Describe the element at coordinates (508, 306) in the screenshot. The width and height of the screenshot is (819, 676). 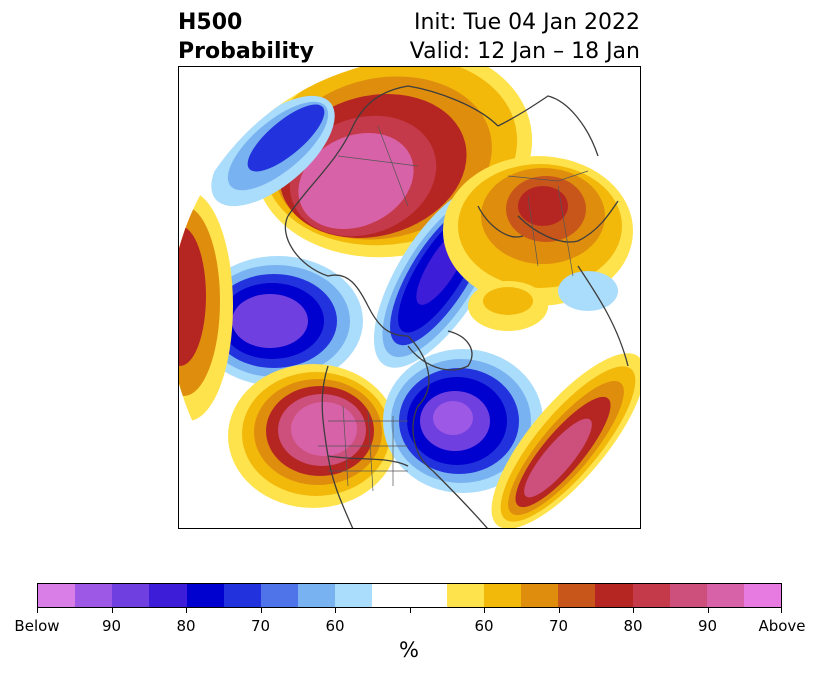
I see `above-anomaly-atlantic` at that location.